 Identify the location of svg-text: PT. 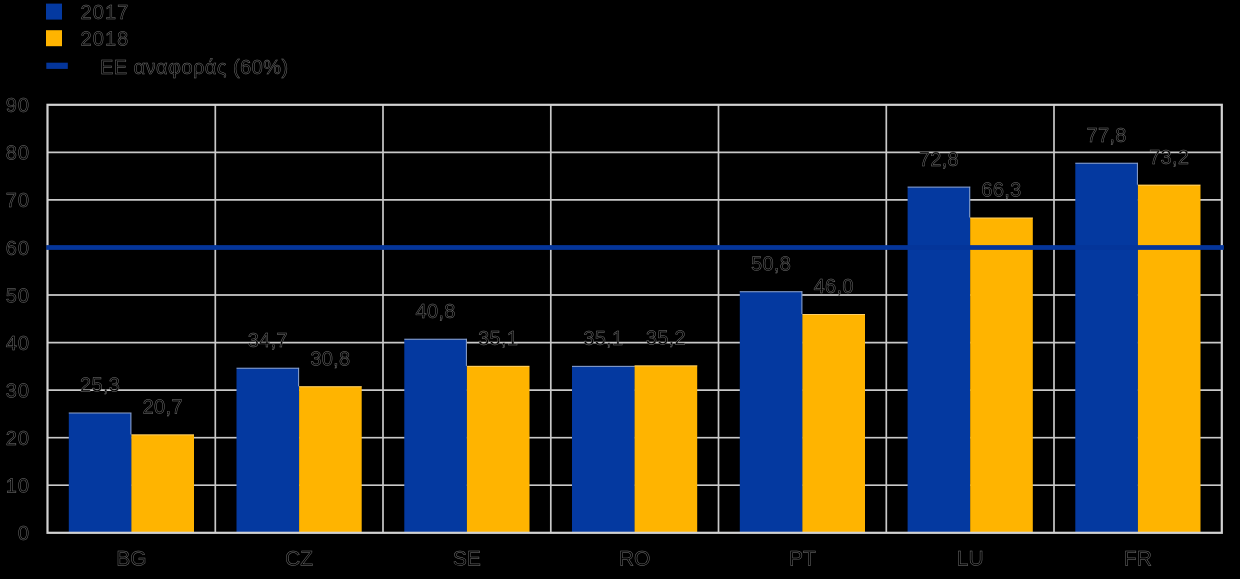
(802, 558).